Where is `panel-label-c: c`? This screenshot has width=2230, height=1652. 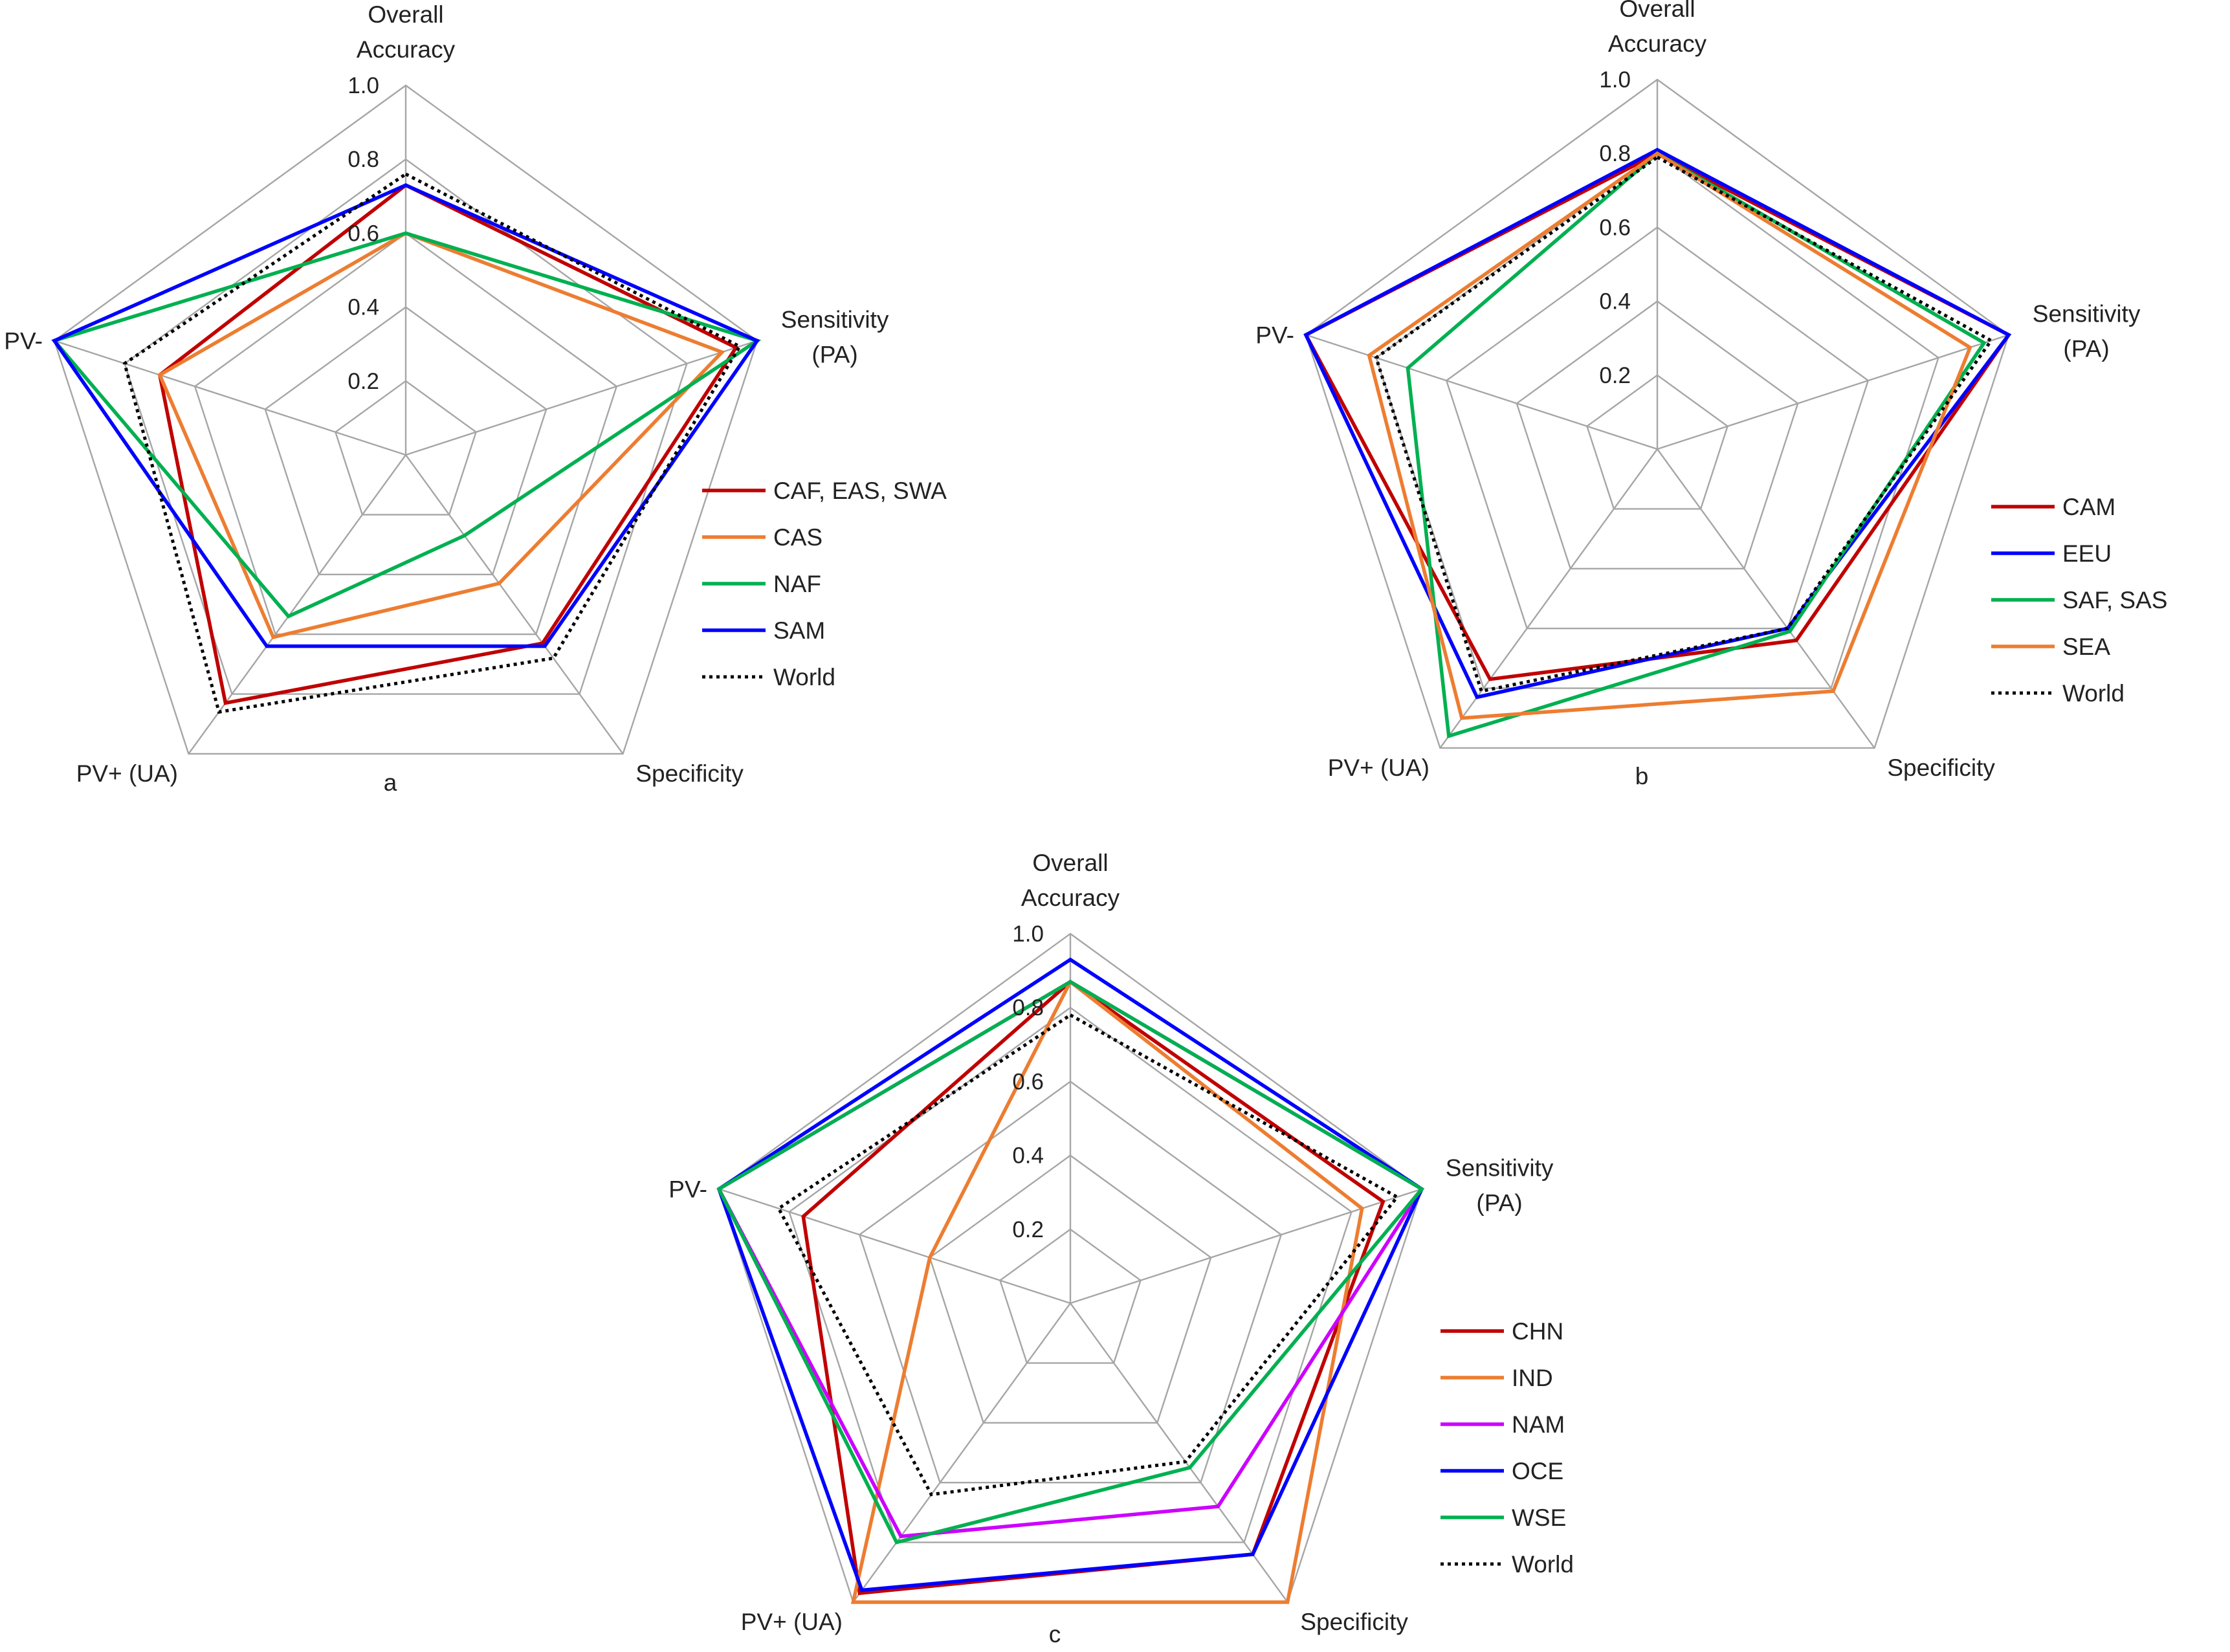
panel-label-c: c is located at coordinates (1055, 1634).